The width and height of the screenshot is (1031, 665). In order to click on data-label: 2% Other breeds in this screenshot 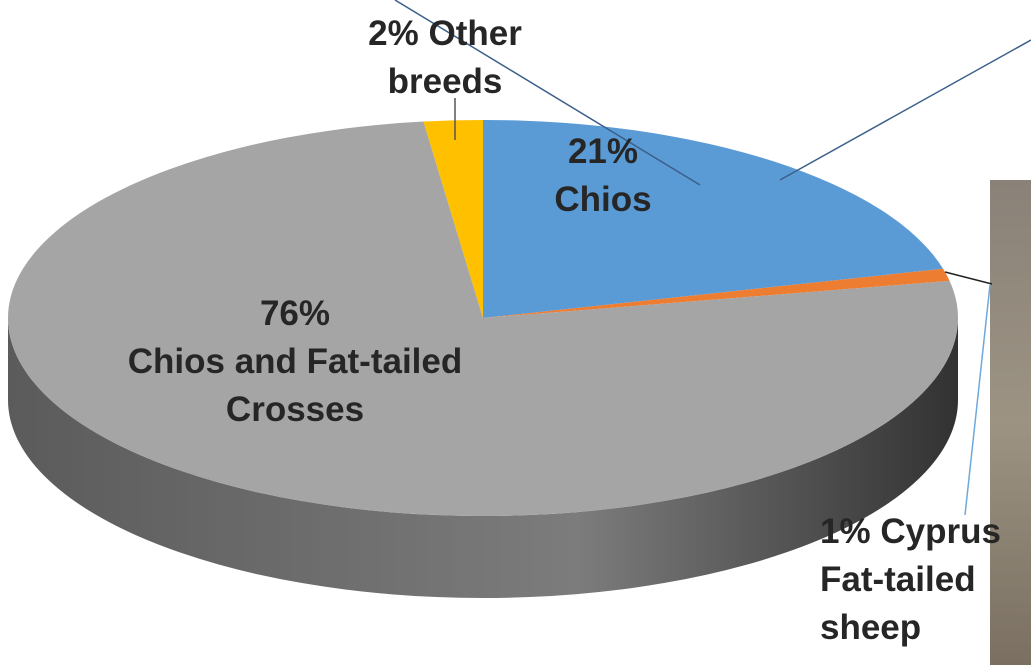, I will do `click(445, 58)`.